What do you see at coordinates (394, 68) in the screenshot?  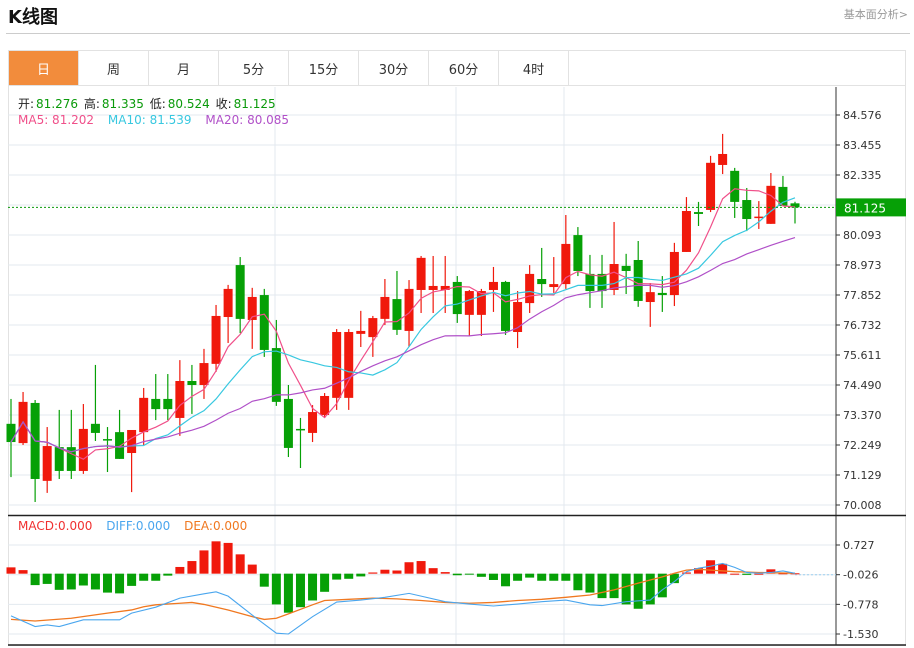 I see `tab-30min: 30分` at bounding box center [394, 68].